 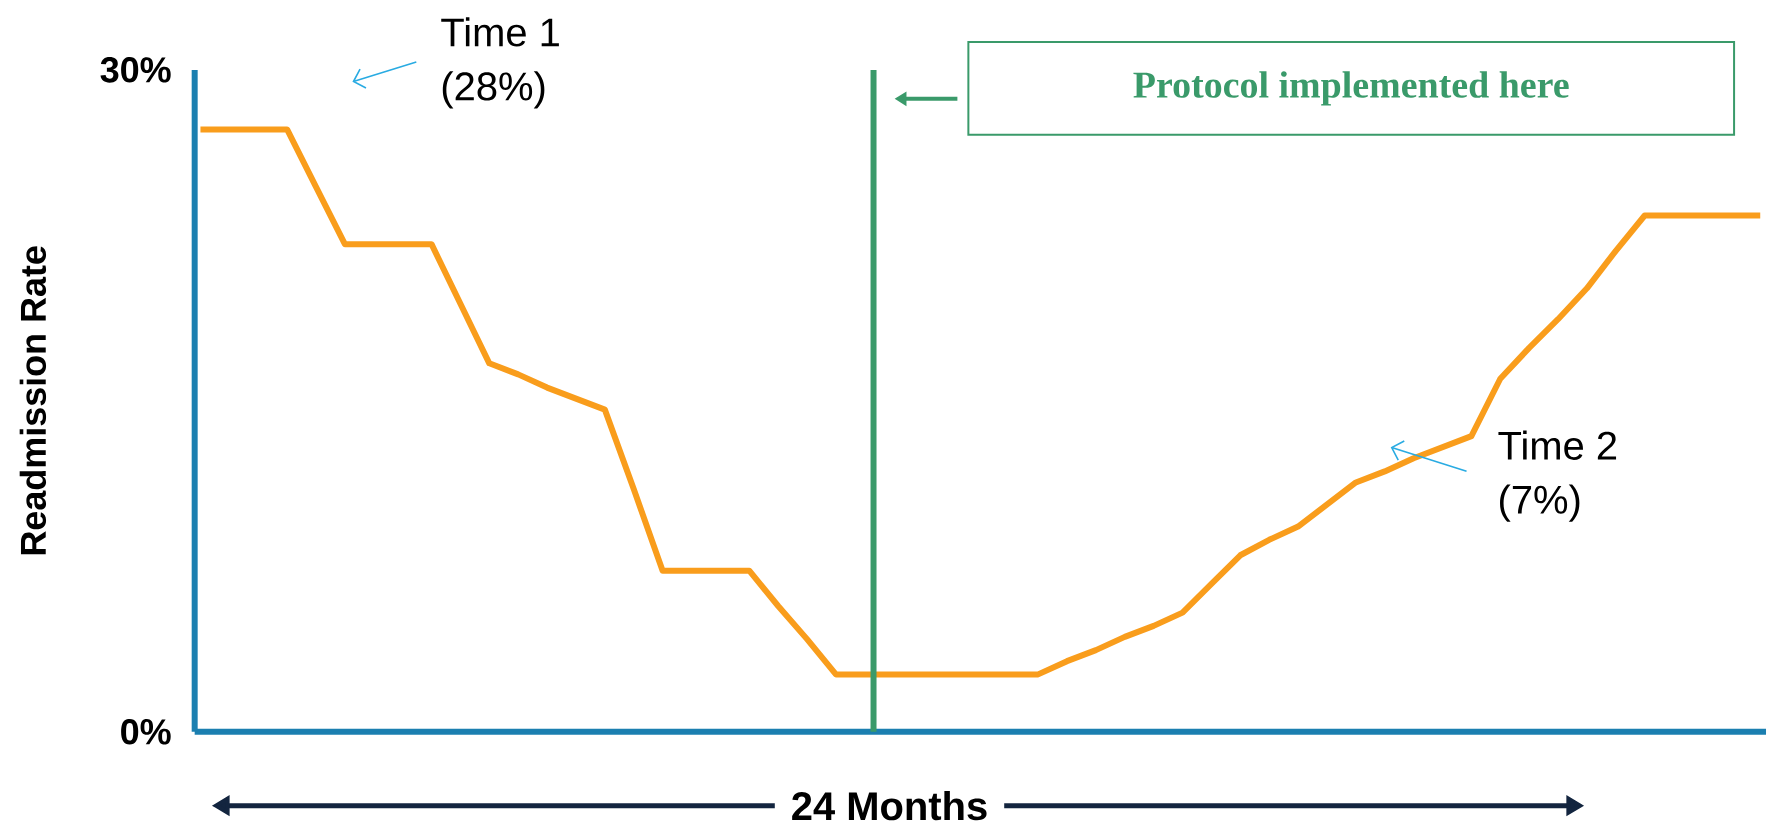 I want to click on annotation: (28%), so click(x=493, y=90).